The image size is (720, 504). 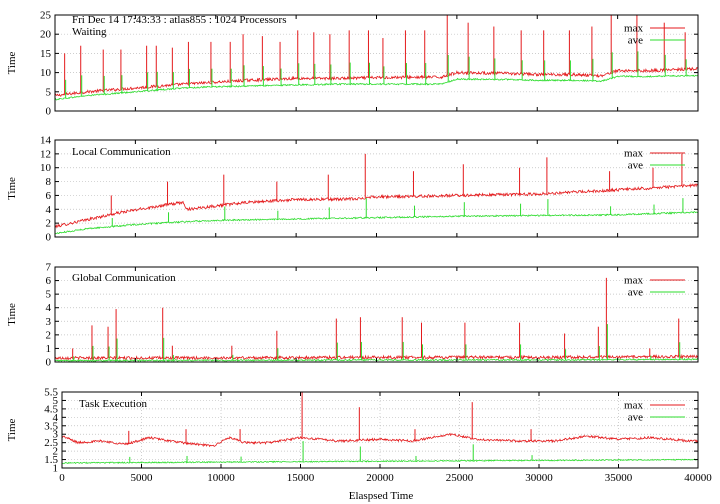 What do you see at coordinates (46, 35) in the screenshot?
I see `y-tick-label: 20` at bounding box center [46, 35].